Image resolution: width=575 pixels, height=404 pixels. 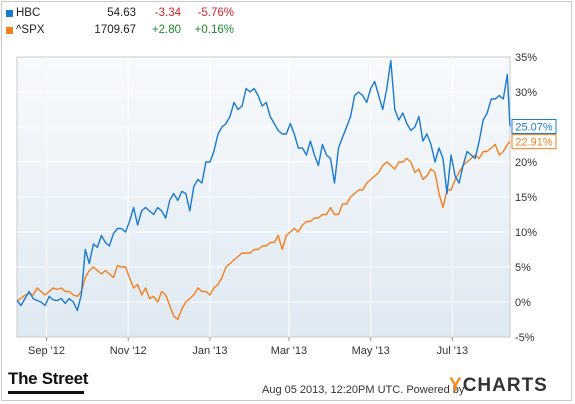 I want to click on footer-caption: Aug 05 2013, 12:20PM UTC. Powered by, so click(x=363, y=390).